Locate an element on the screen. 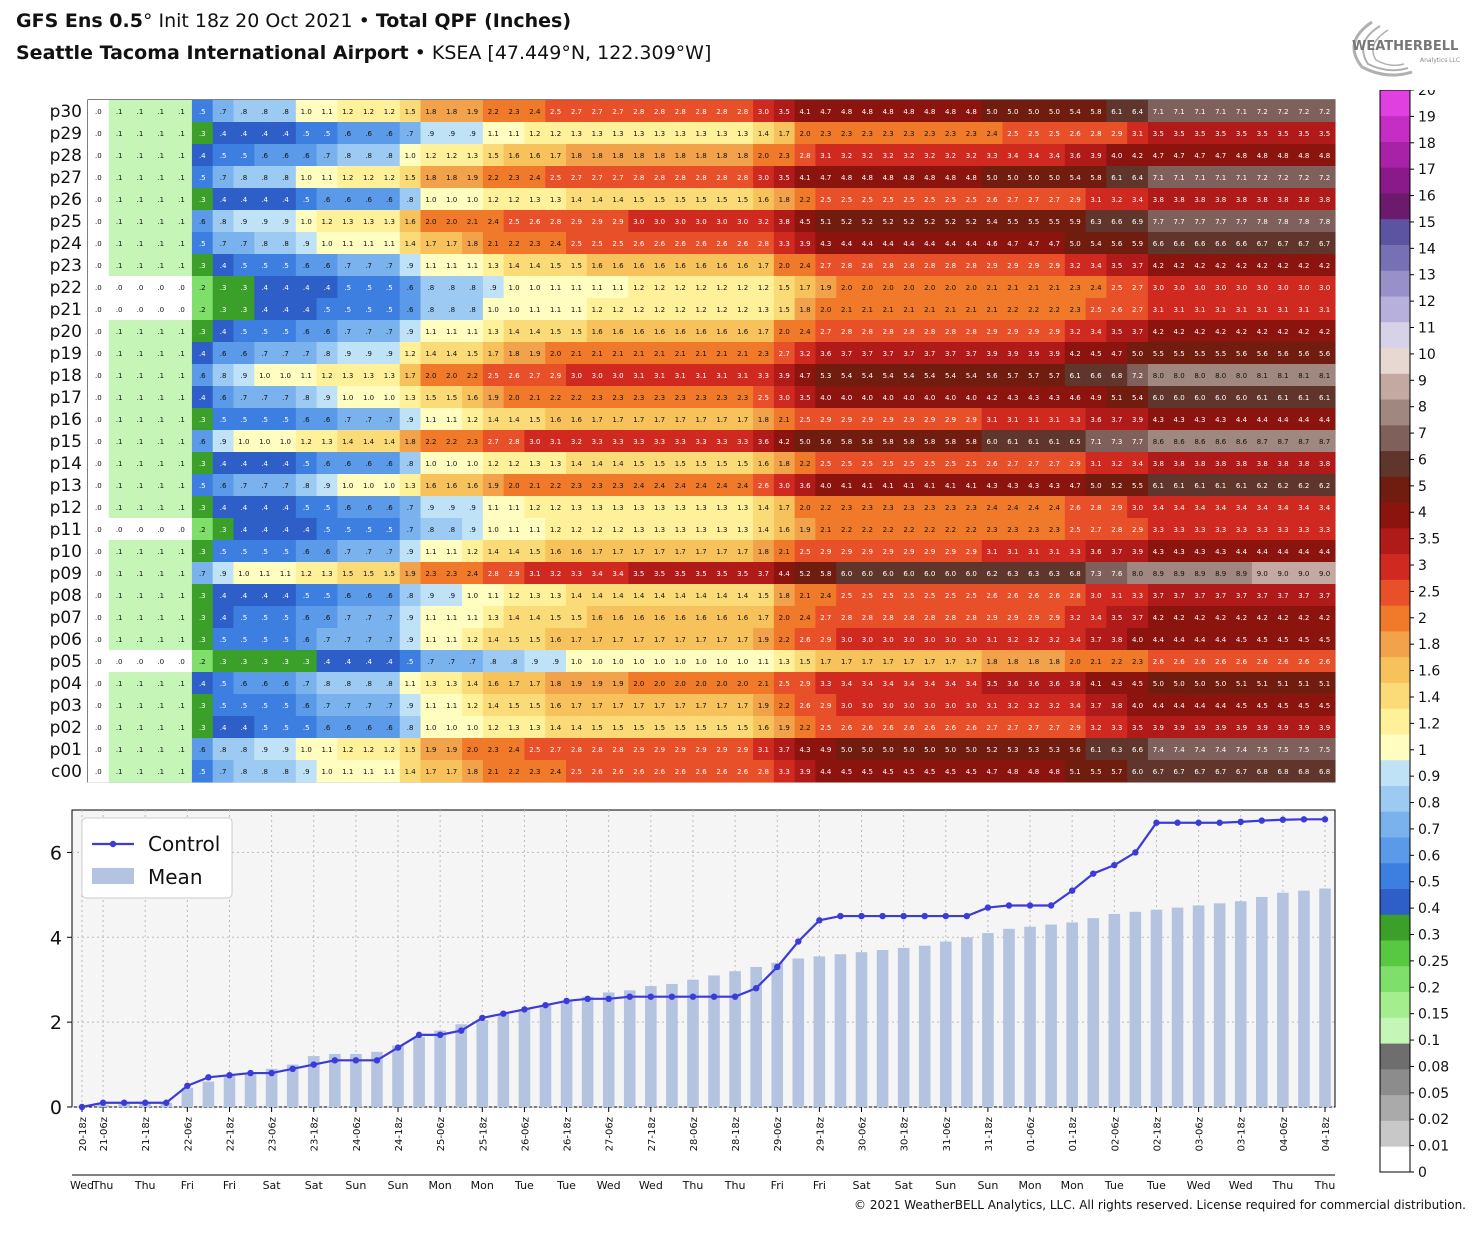 The image size is (1480, 1234). cell-value: 5.4 is located at coordinates (847, 376).